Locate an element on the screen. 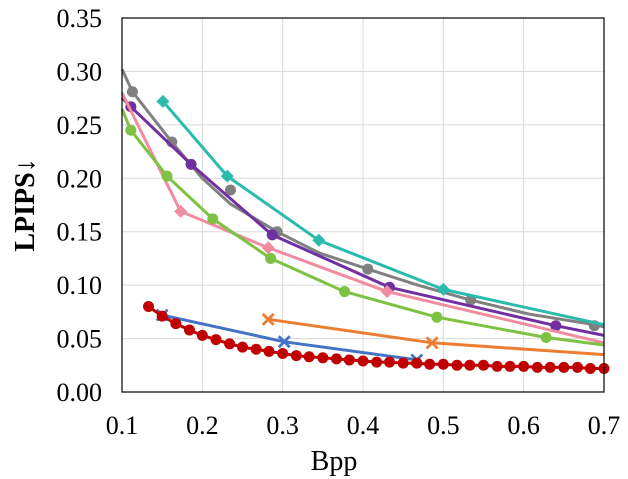 The image size is (628, 479). y-tick-label: 0.05 is located at coordinates (80, 339).